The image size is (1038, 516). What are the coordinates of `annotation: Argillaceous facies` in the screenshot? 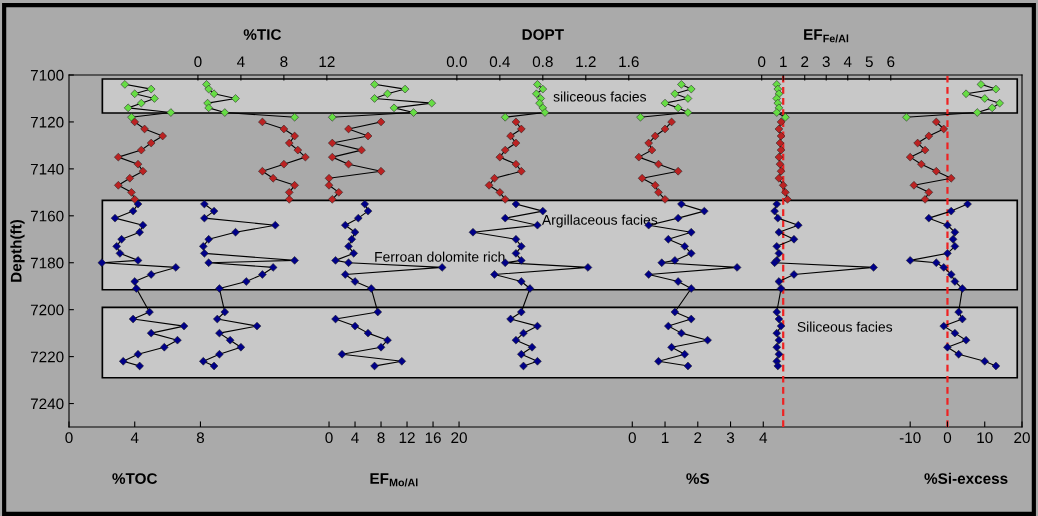 It's located at (599, 221).